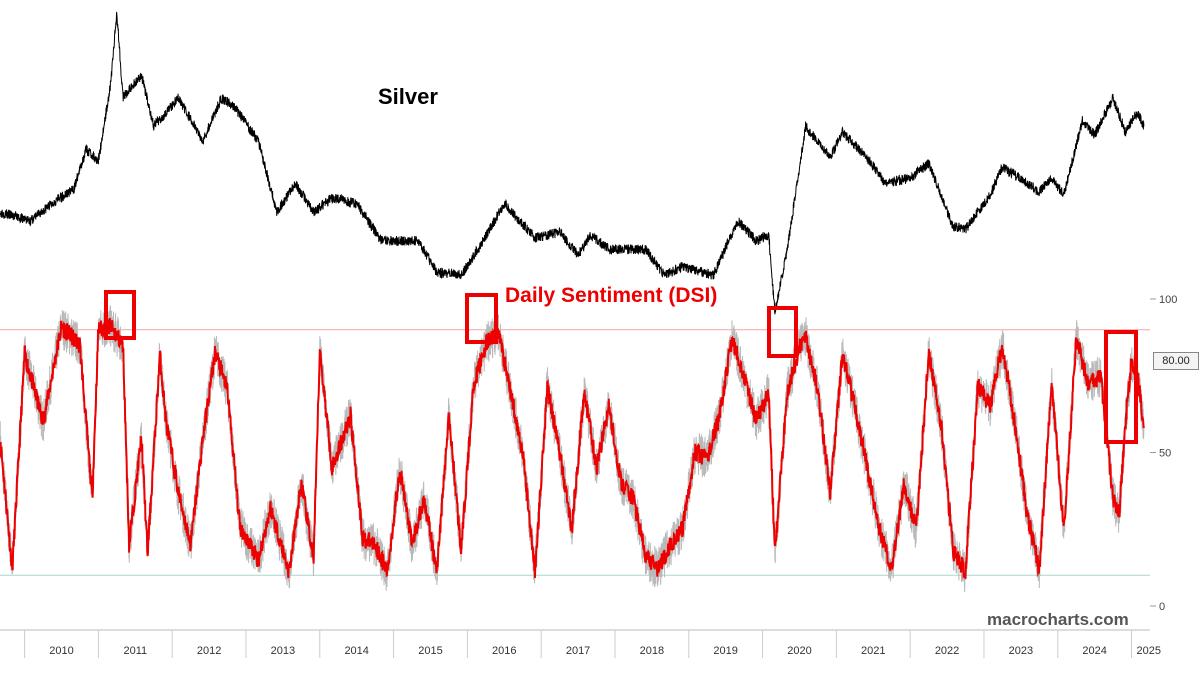  What do you see at coordinates (725, 651) in the screenshot?
I see `x-tick-label: 2019` at bounding box center [725, 651].